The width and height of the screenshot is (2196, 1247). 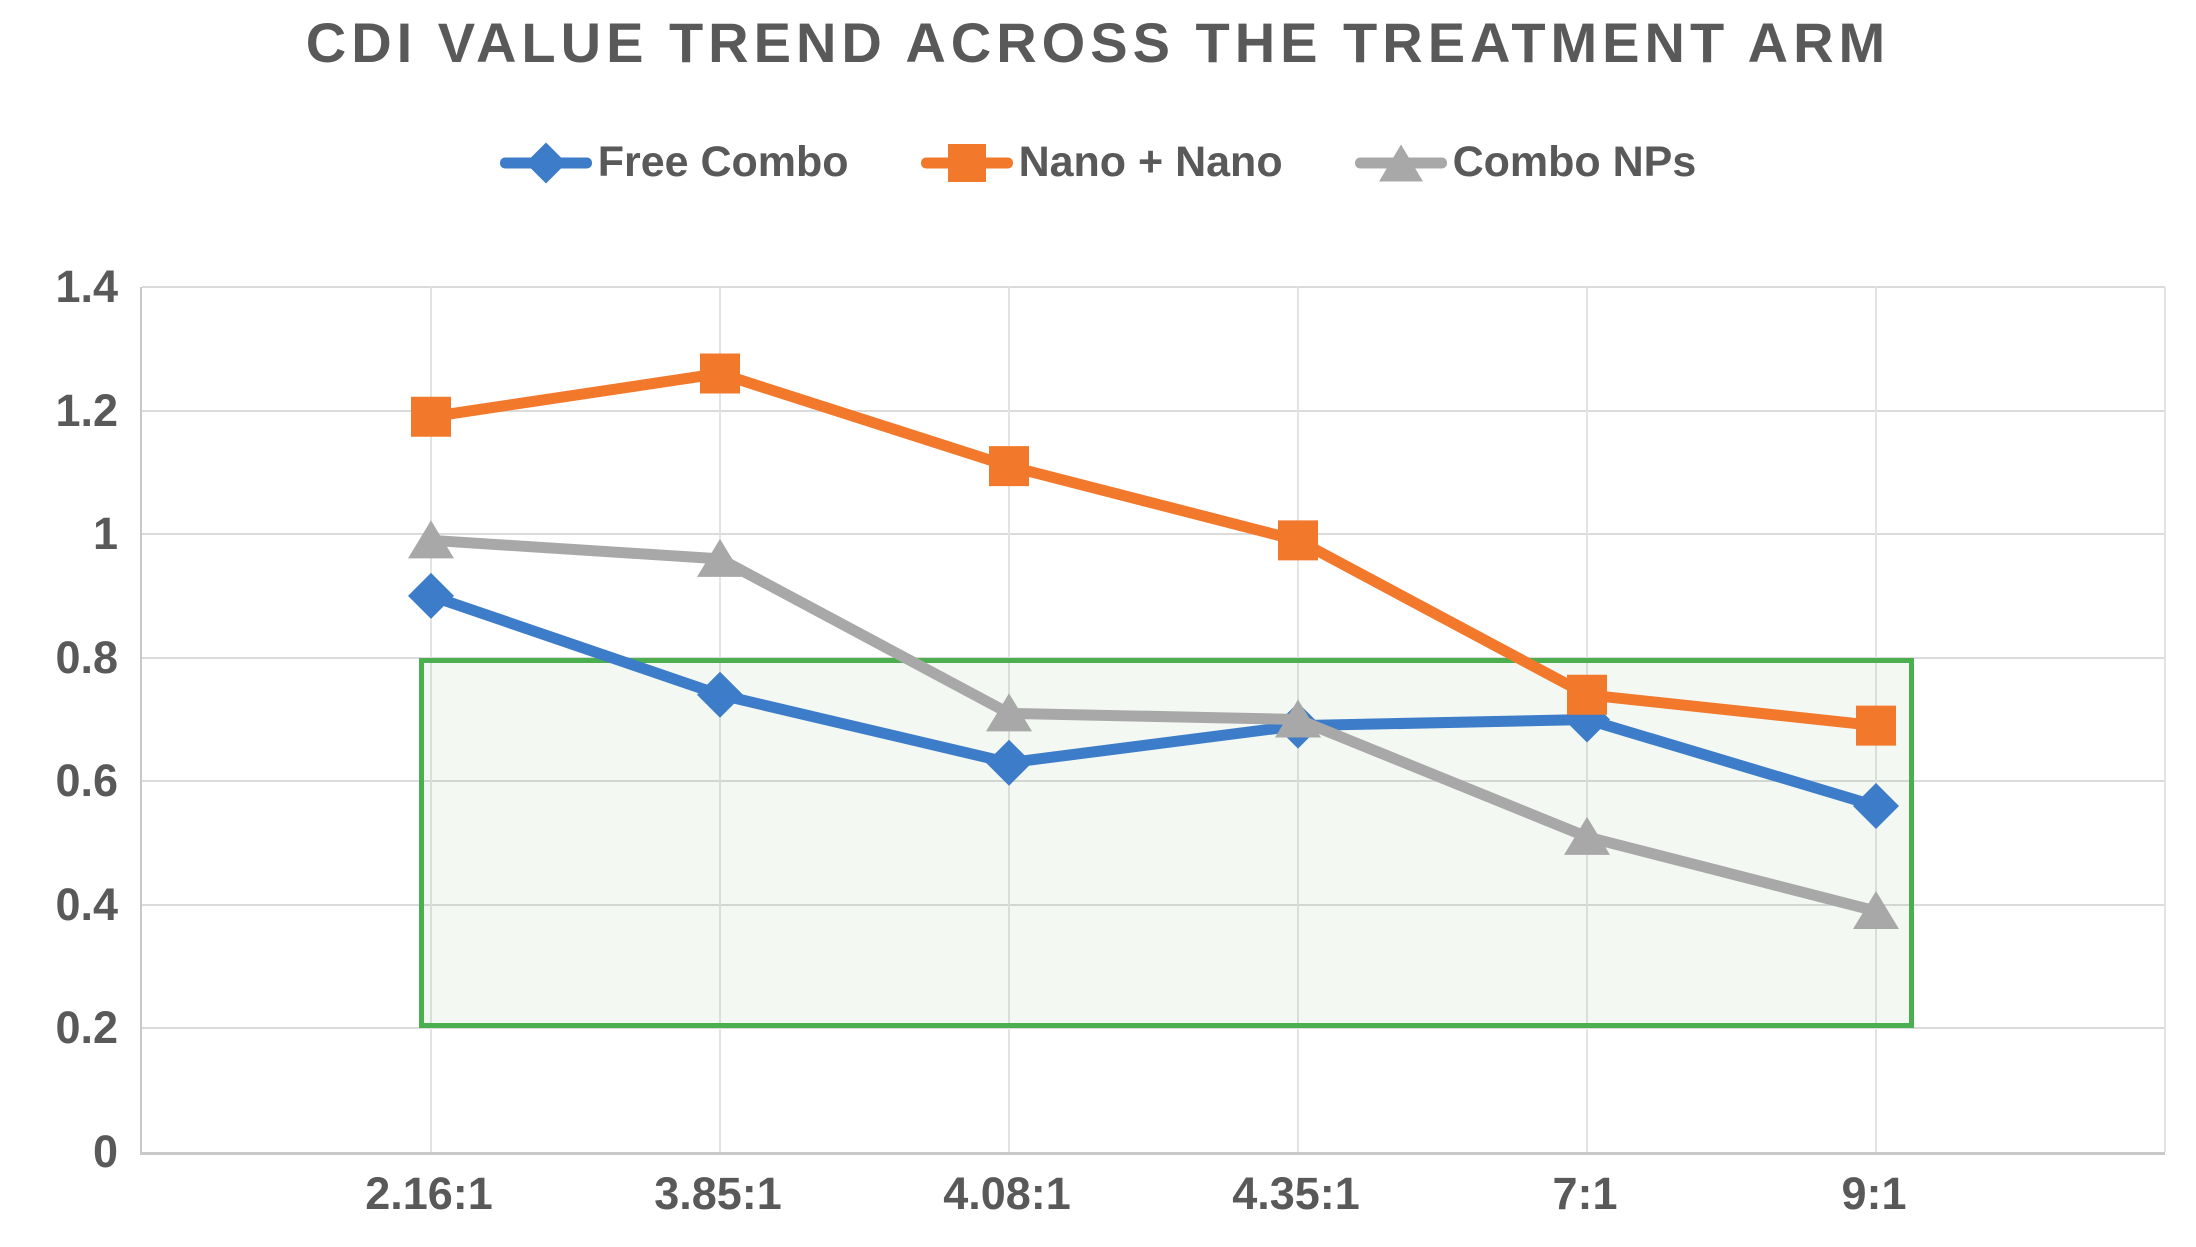 What do you see at coordinates (86, 657) in the screenshot?
I see `y-tick-label: 0.8` at bounding box center [86, 657].